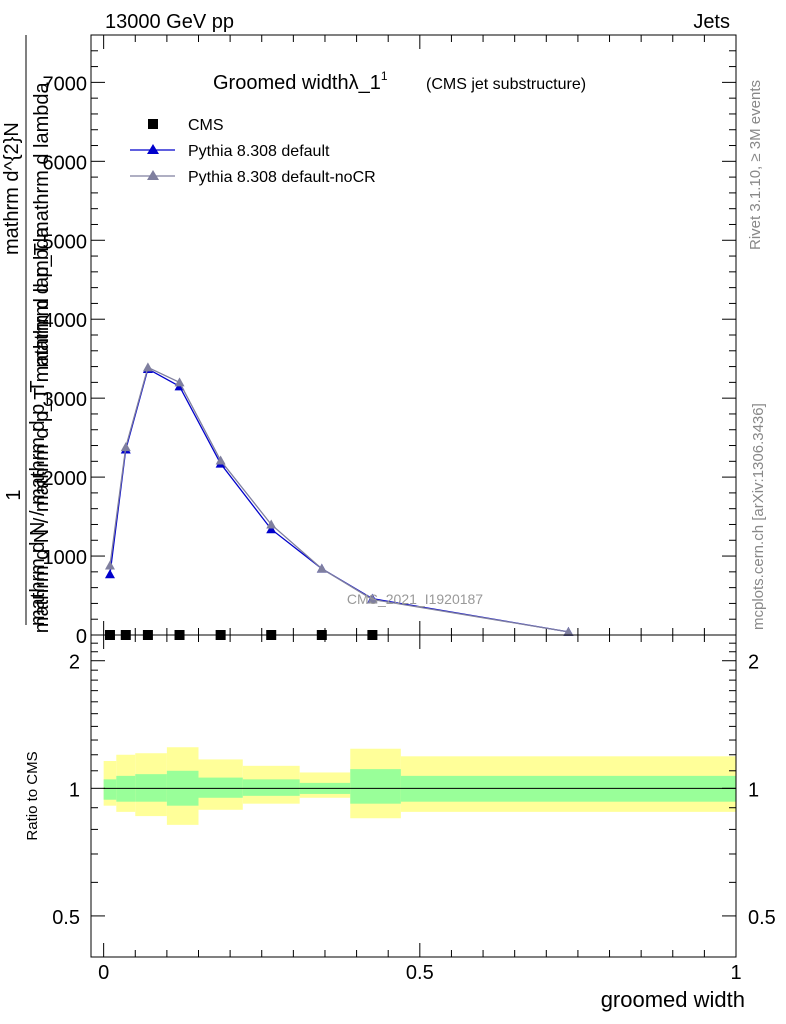 This screenshot has height=1024, width=786. I want to click on ratio-bands, so click(419, 786).